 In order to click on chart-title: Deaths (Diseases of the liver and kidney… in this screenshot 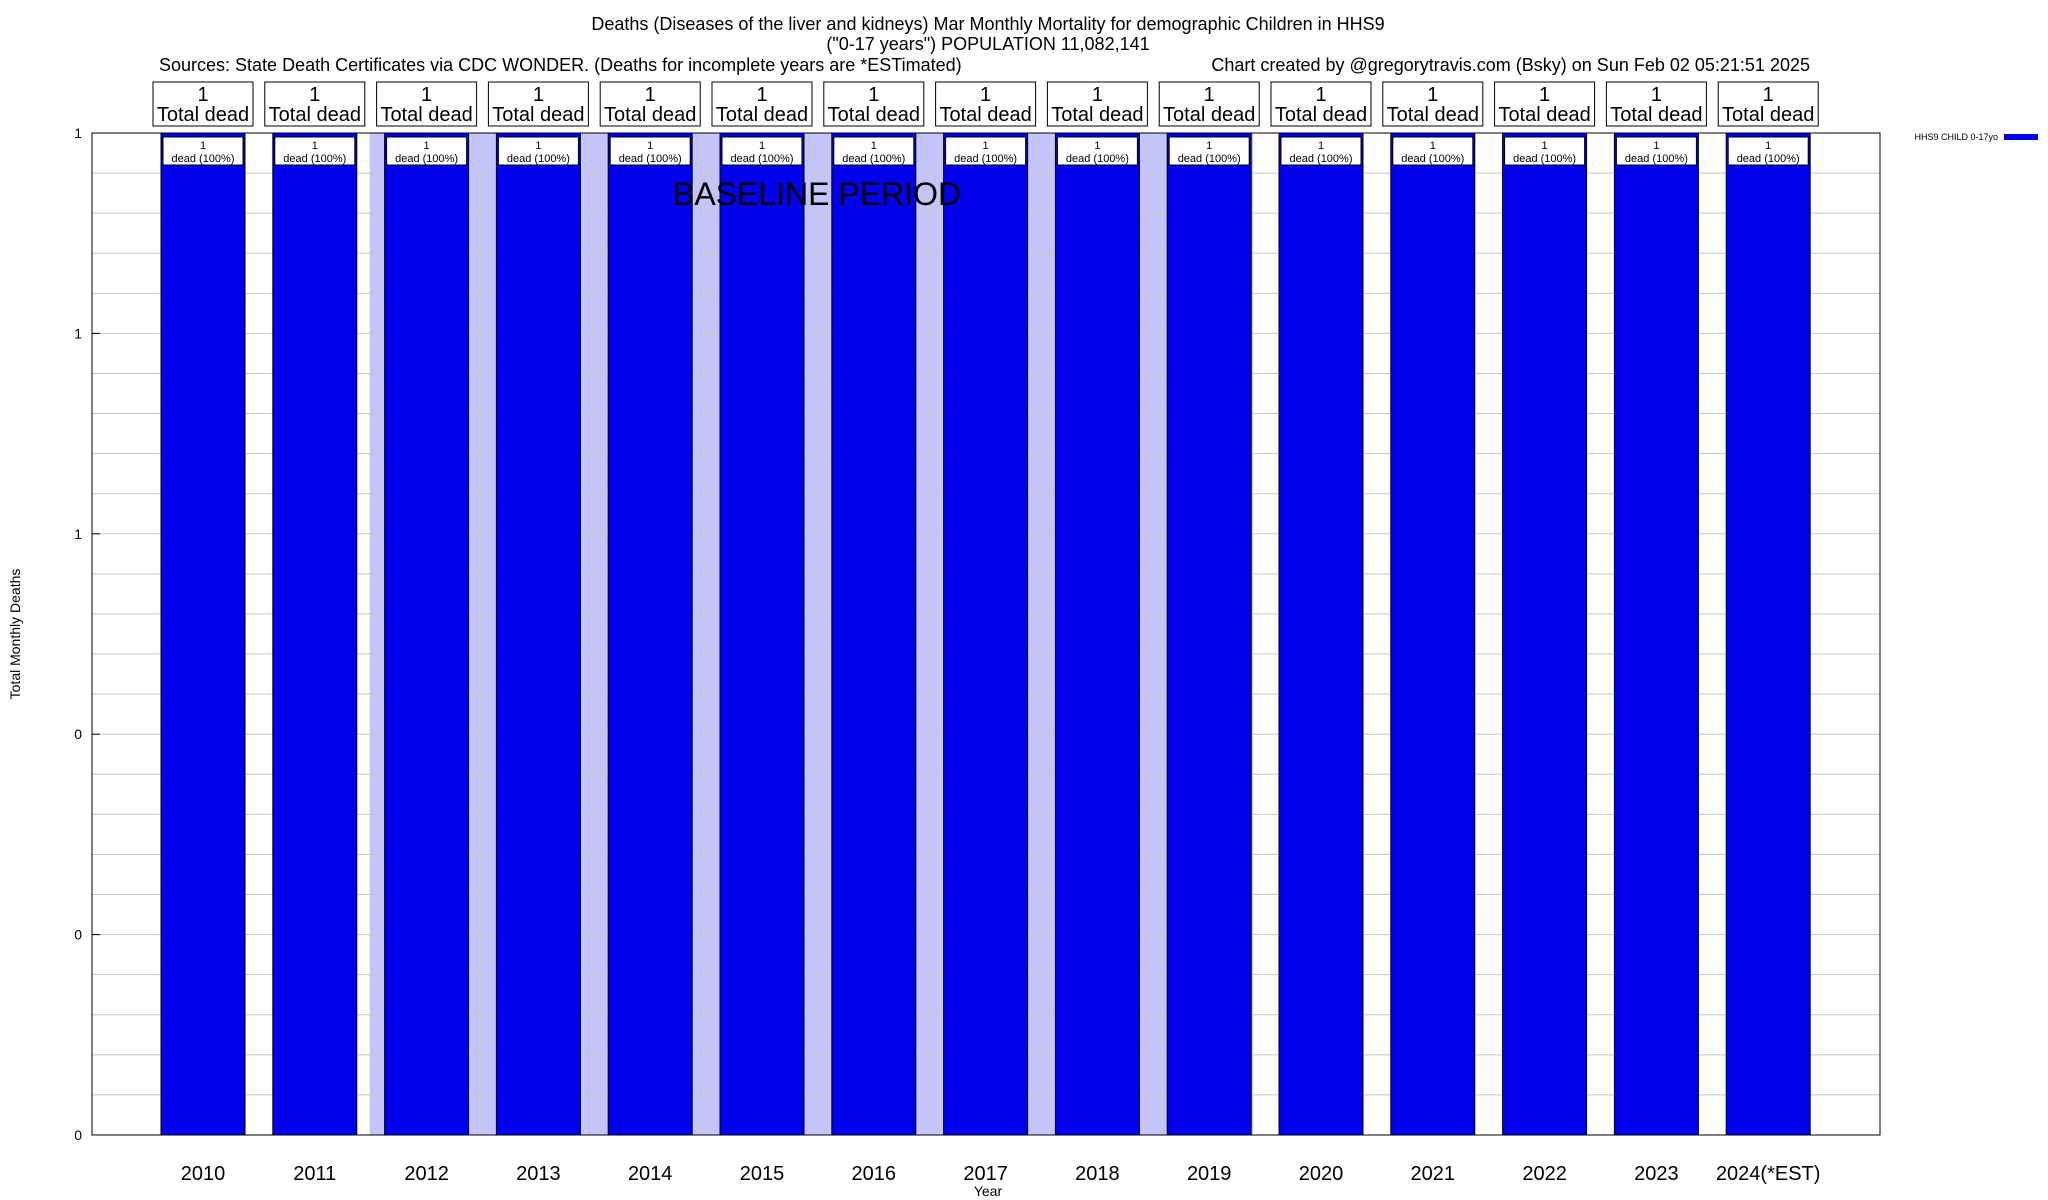, I will do `click(987, 24)`.